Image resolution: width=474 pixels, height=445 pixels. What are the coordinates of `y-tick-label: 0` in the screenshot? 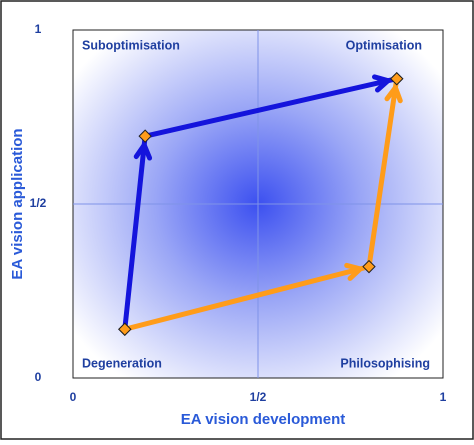 It's located at (38, 377).